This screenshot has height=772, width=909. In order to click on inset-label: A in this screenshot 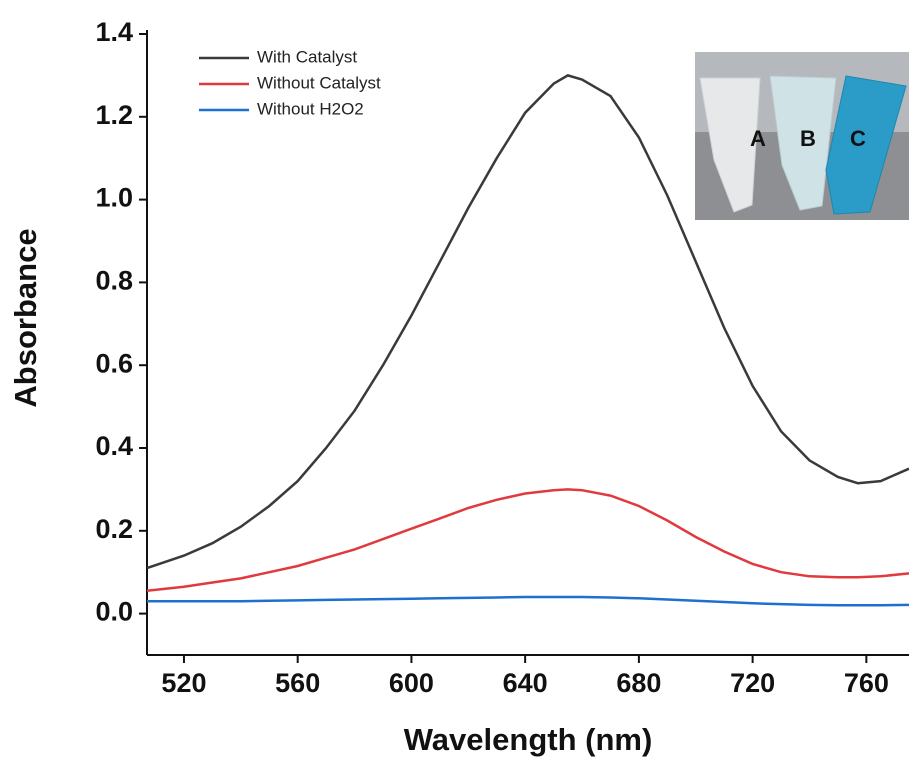, I will do `click(758, 138)`.